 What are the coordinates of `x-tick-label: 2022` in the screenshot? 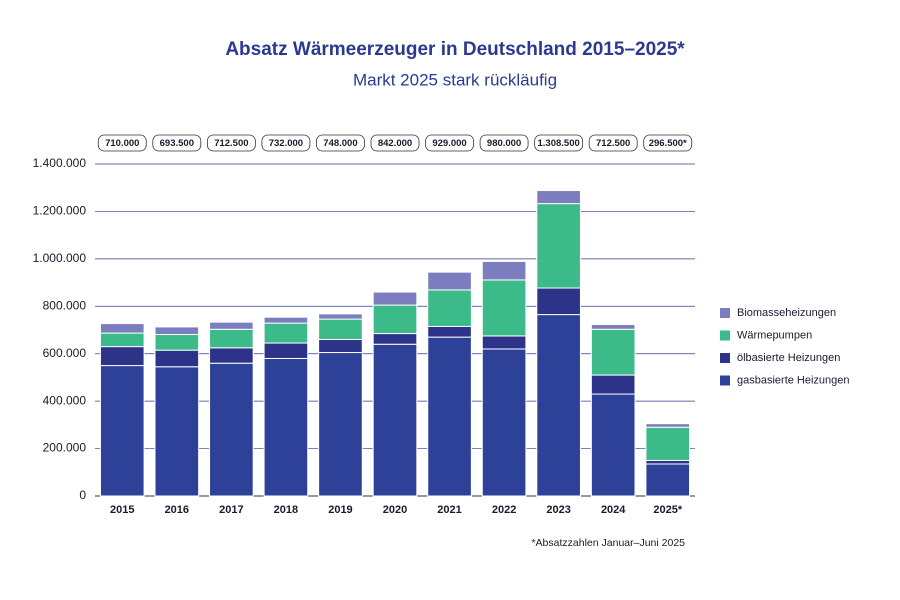 It's located at (504, 510).